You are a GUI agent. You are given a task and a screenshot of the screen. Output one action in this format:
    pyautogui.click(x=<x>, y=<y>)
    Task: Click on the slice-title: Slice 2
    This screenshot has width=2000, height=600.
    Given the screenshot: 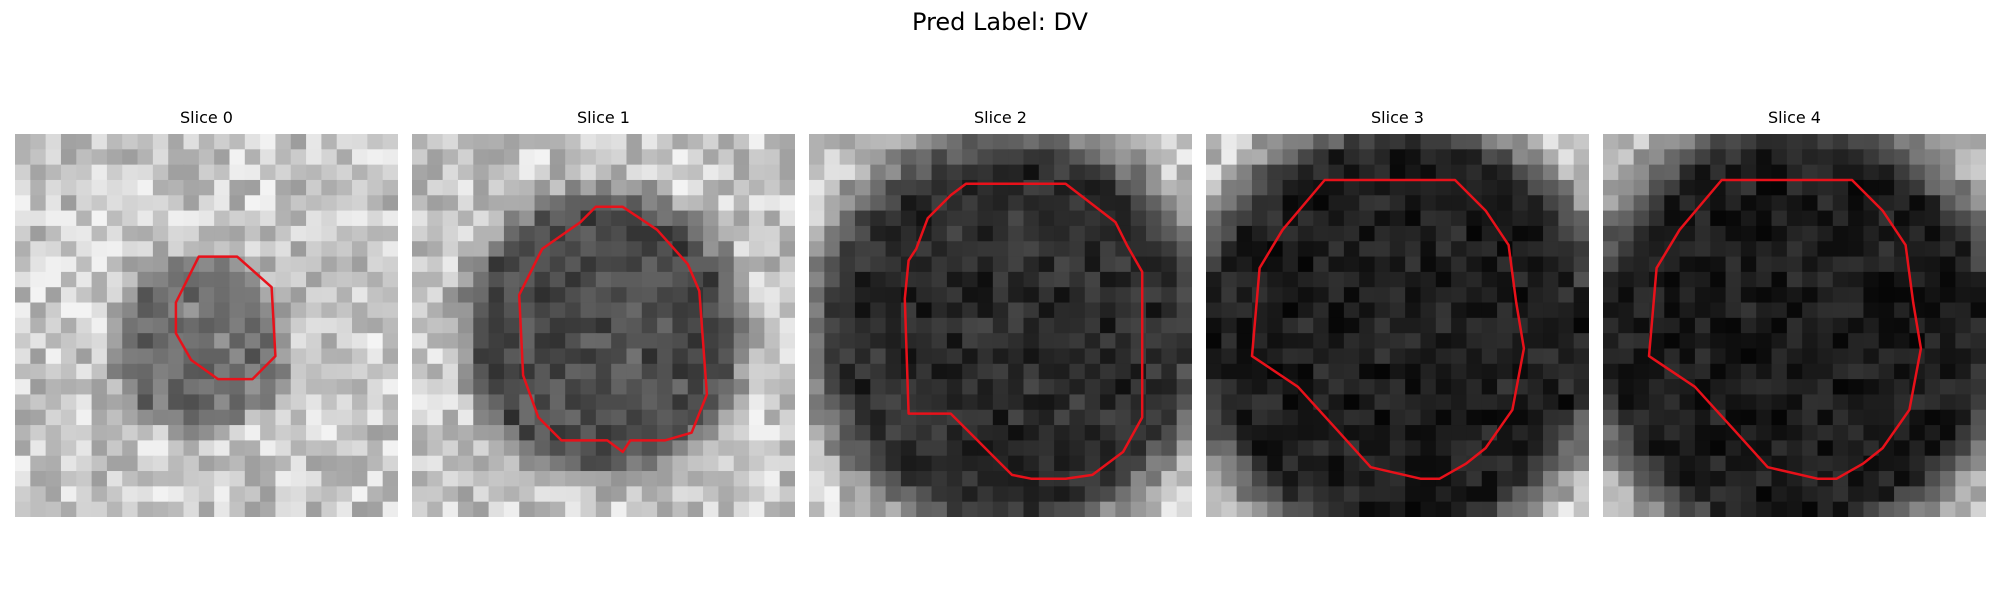 What is the action you would take?
    pyautogui.click(x=1000, y=117)
    